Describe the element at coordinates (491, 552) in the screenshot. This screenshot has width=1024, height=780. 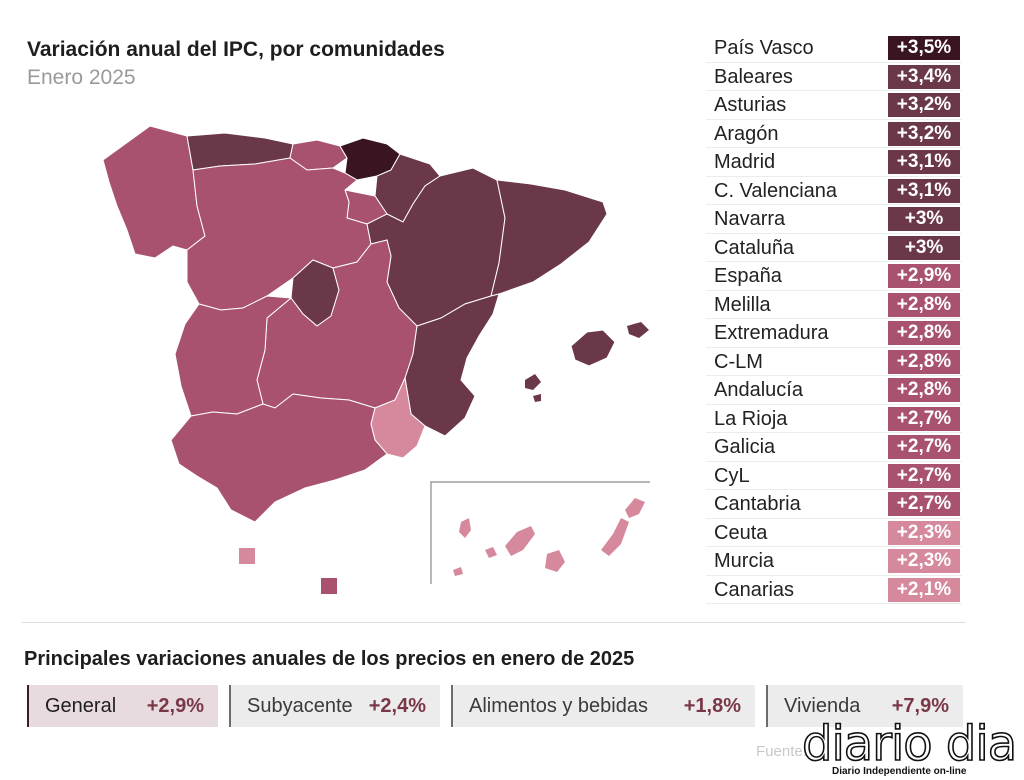
I see `region-canarias-la-gomera` at that location.